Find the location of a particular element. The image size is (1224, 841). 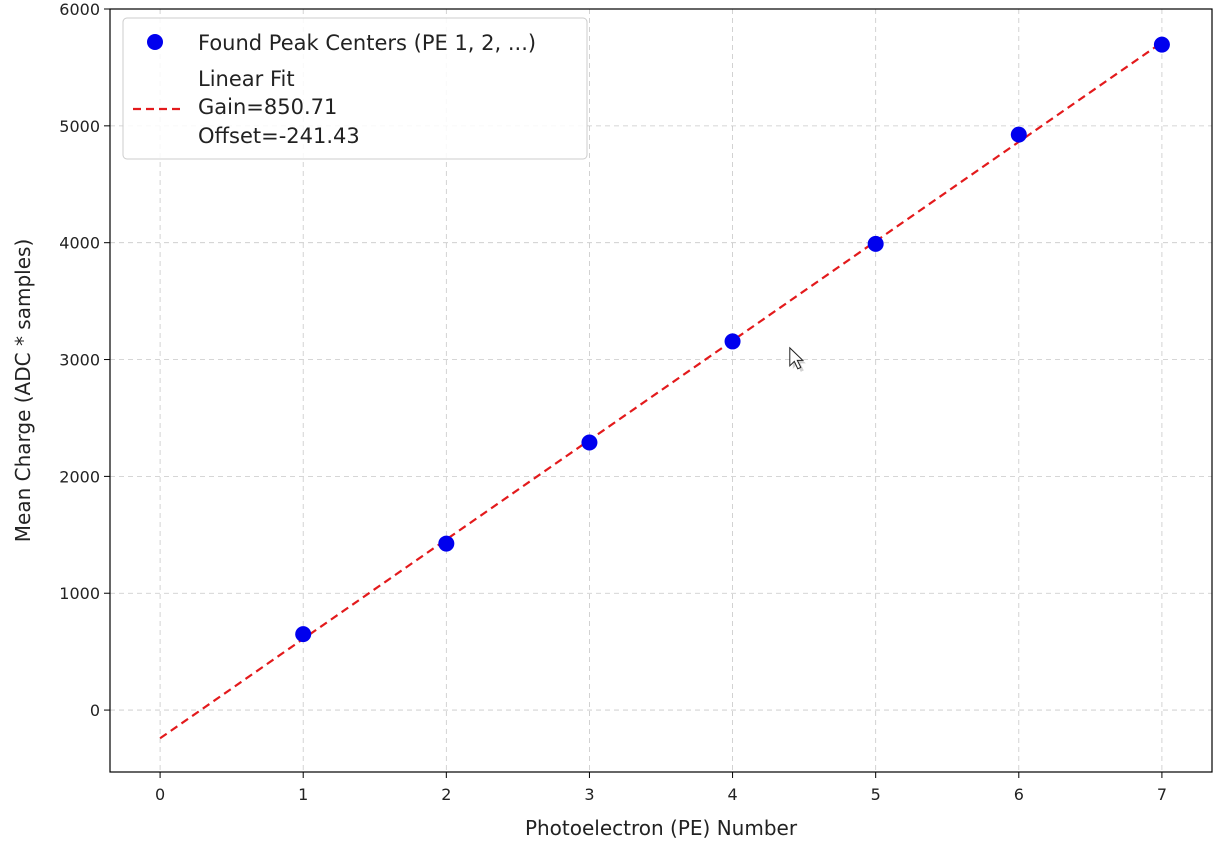

y-tick-label: 5000 is located at coordinates (79, 126).